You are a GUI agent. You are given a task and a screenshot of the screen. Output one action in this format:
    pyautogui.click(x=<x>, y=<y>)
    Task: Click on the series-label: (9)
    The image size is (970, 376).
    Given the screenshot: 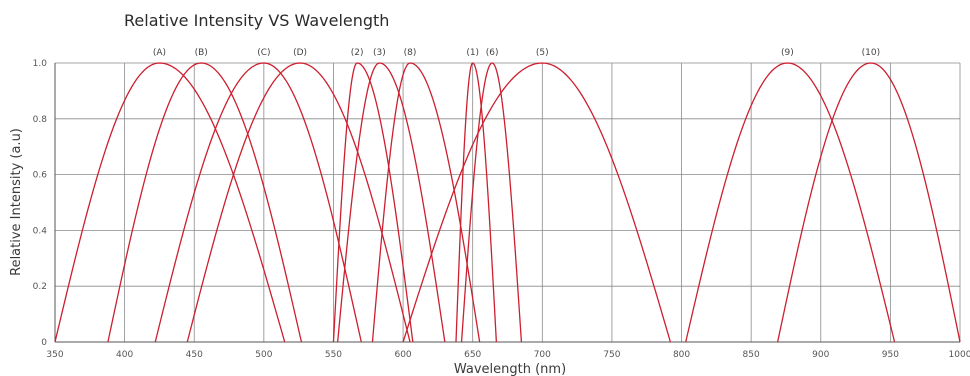 What is the action you would take?
    pyautogui.click(x=787, y=53)
    